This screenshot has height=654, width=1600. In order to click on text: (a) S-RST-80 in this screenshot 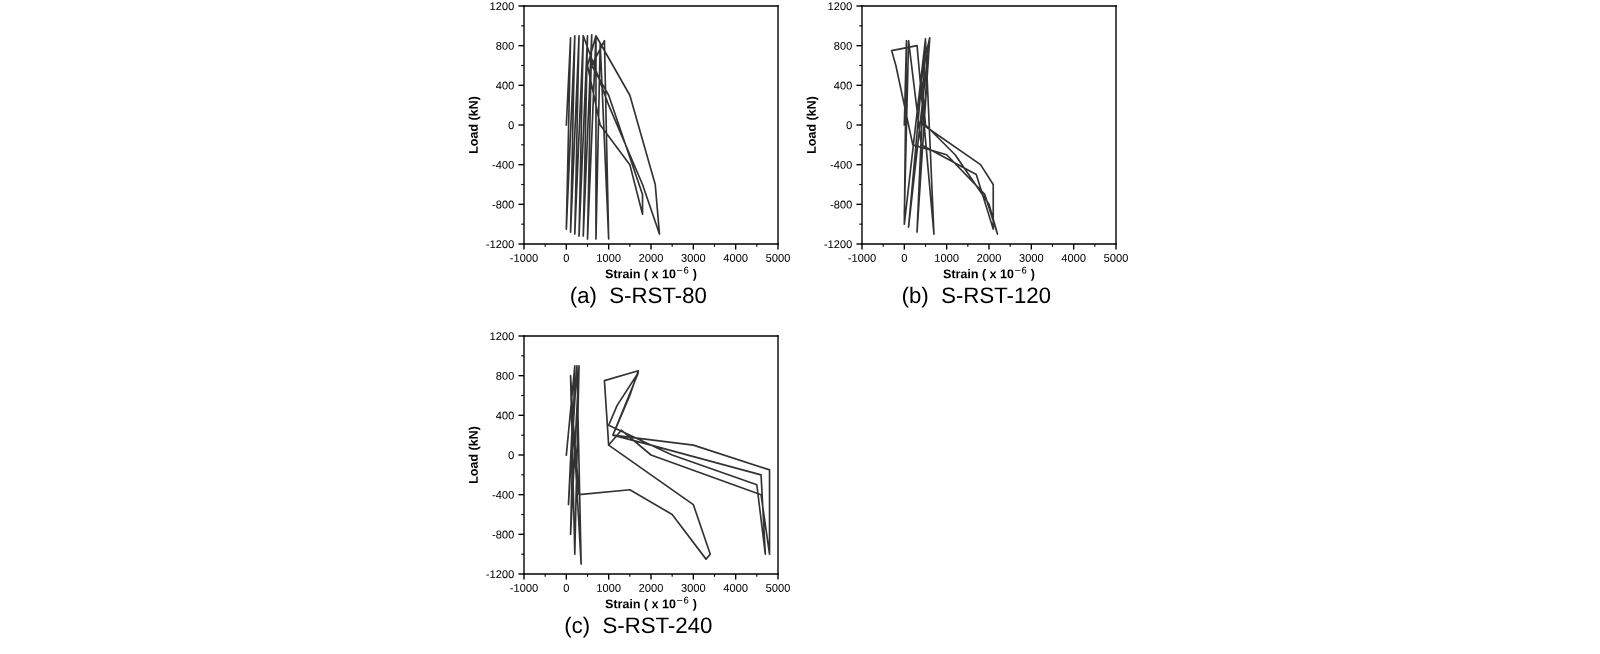, I will do `click(638, 297)`.